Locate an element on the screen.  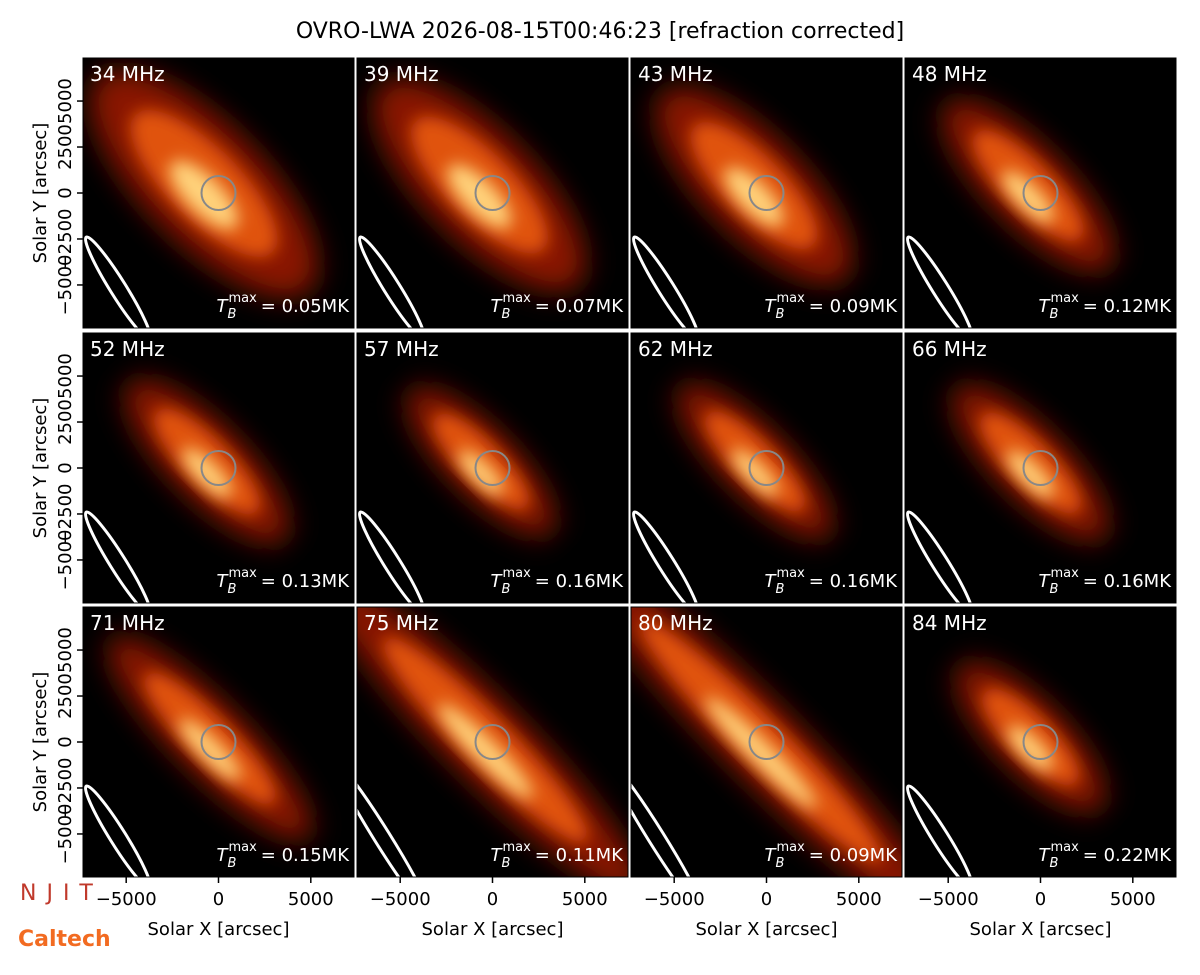
frequency-label: 43 MHz is located at coordinates (675, 74).